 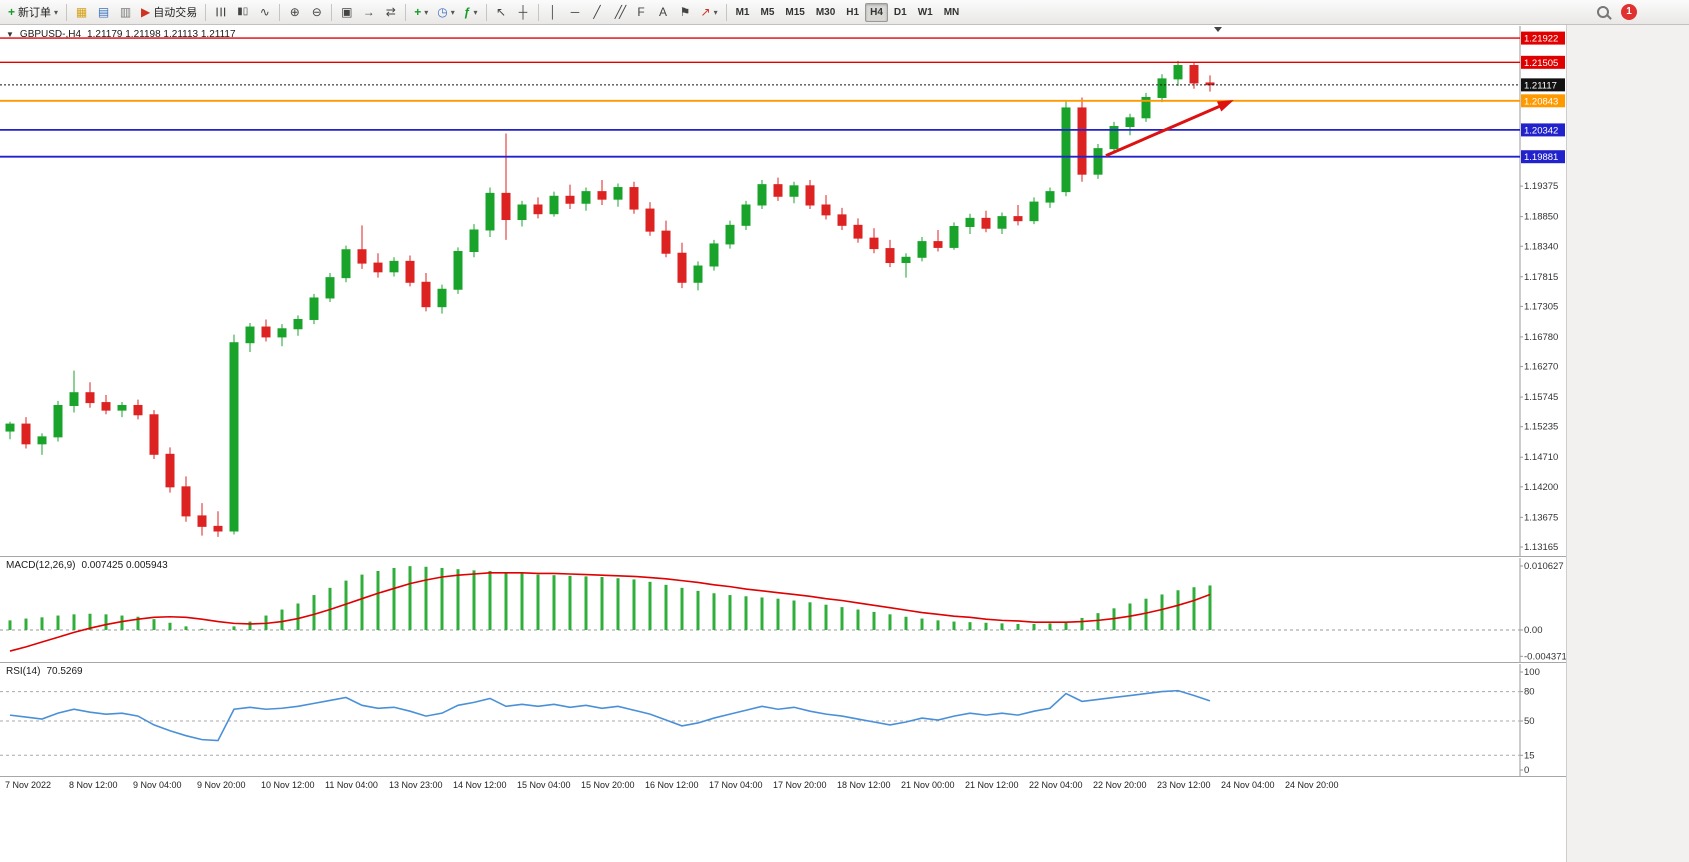 I want to click on text-button: A, so click(x=663, y=12).